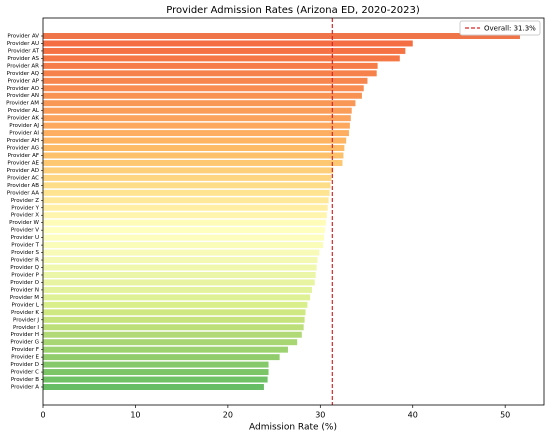 This screenshot has width=550, height=438. I want to click on y-tick-label: Provider AF, so click(23, 156).